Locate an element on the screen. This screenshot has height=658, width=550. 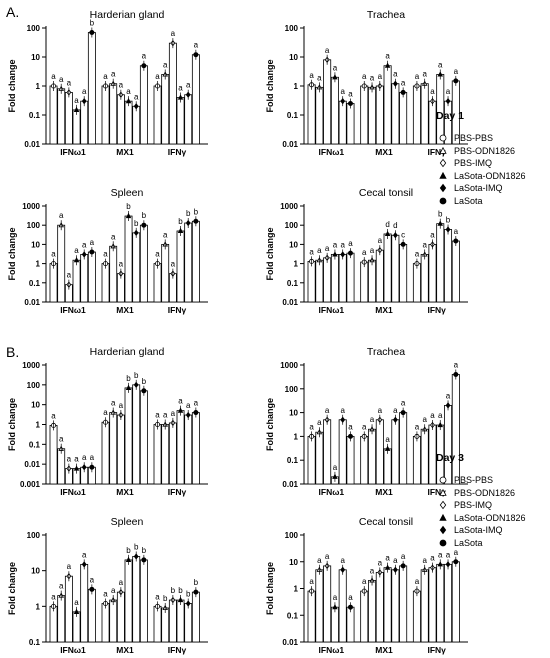
legend-item: PBS-PBS is located at coordinates (481, 138).